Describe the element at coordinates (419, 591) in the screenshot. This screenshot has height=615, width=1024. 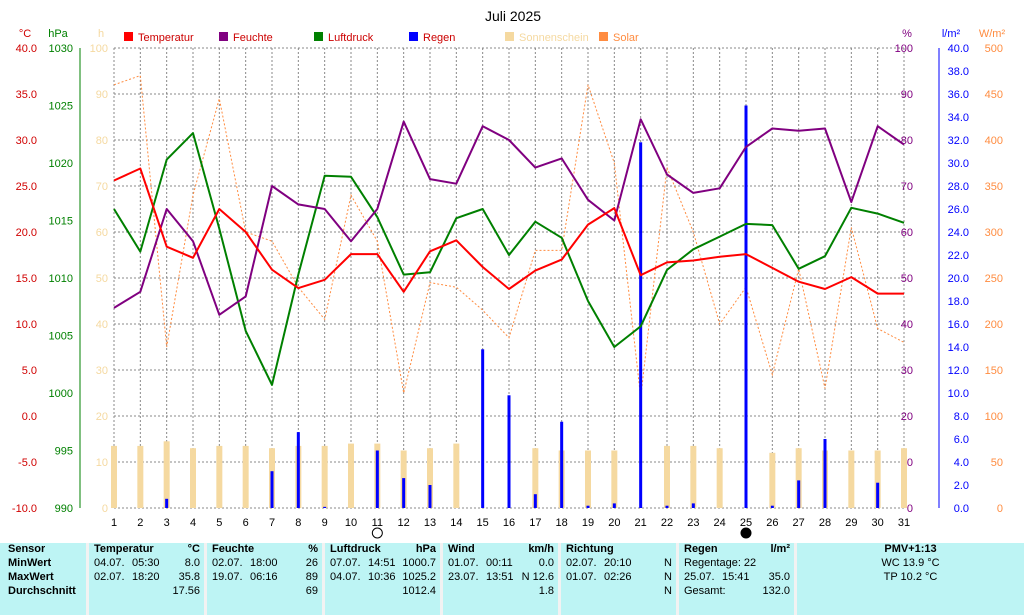
I see `luftdruck-avg: 1012.4` at that location.